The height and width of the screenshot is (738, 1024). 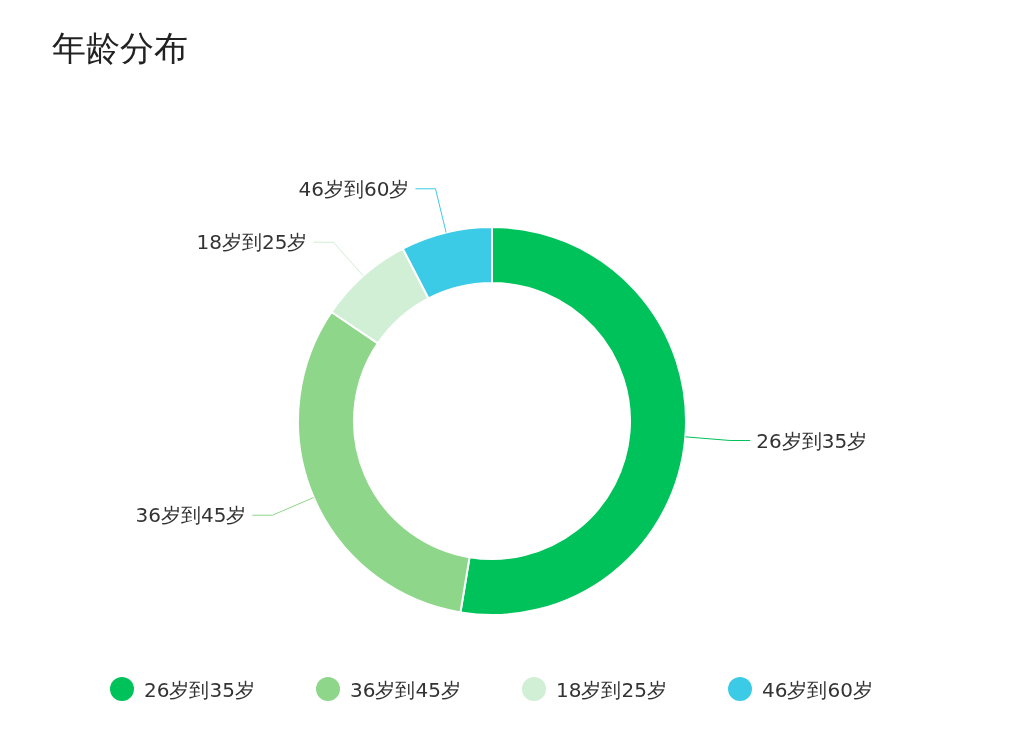 What do you see at coordinates (817, 690) in the screenshot?
I see `legend-label: 46岁到60岁` at bounding box center [817, 690].